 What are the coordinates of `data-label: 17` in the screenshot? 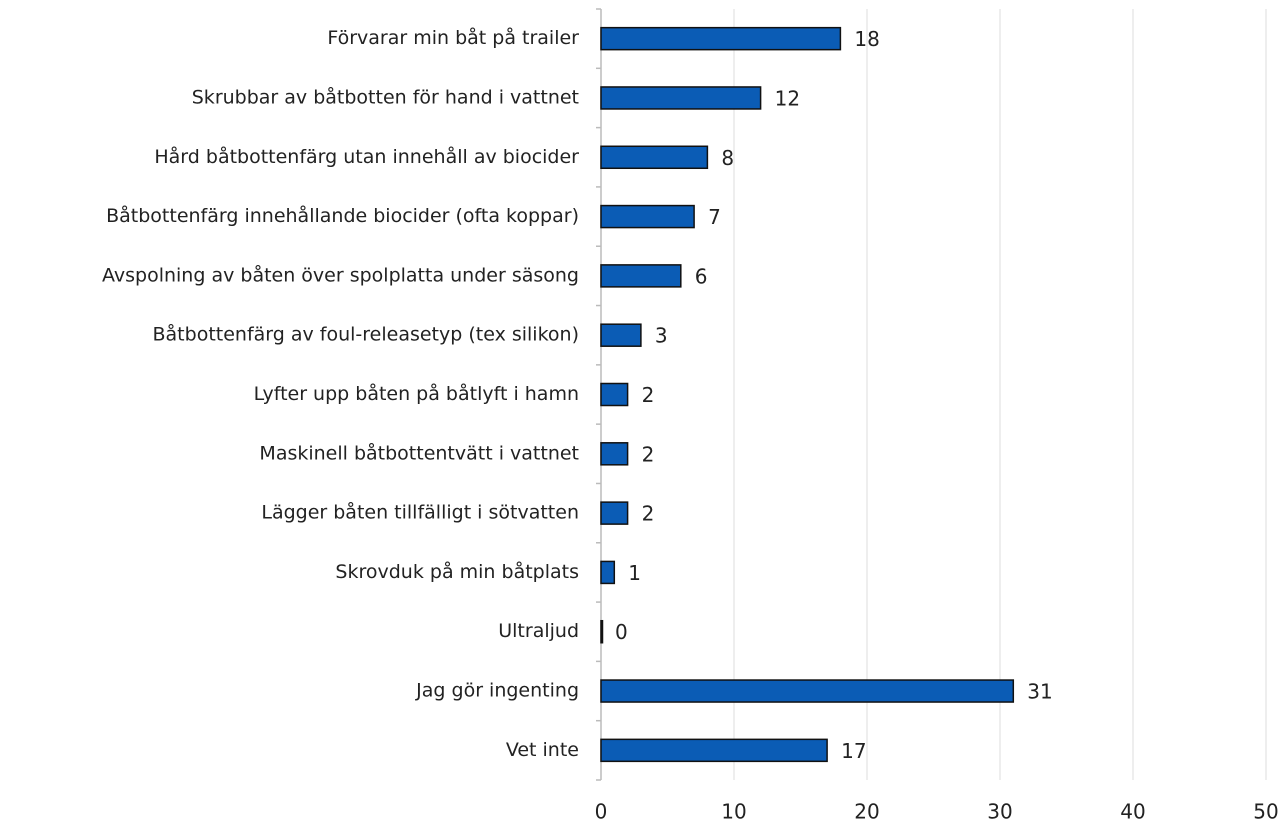 It's located at (853, 751).